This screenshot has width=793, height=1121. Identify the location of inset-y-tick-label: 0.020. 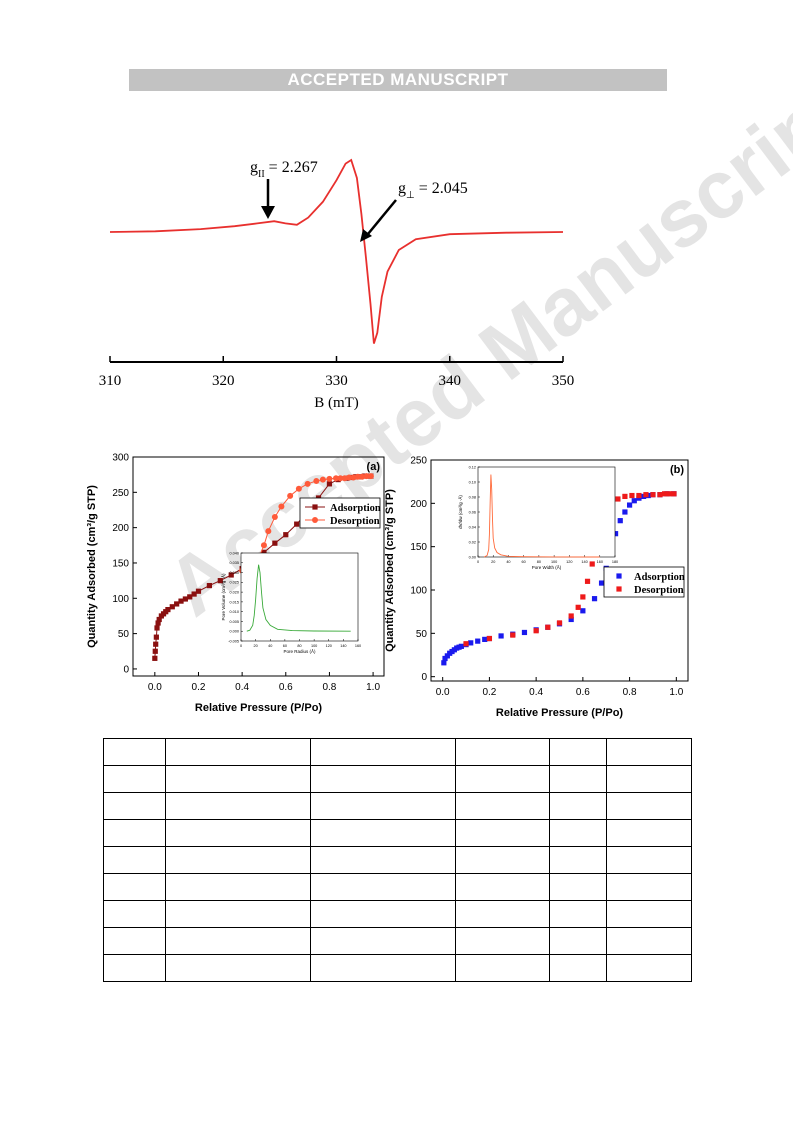
(234, 593).